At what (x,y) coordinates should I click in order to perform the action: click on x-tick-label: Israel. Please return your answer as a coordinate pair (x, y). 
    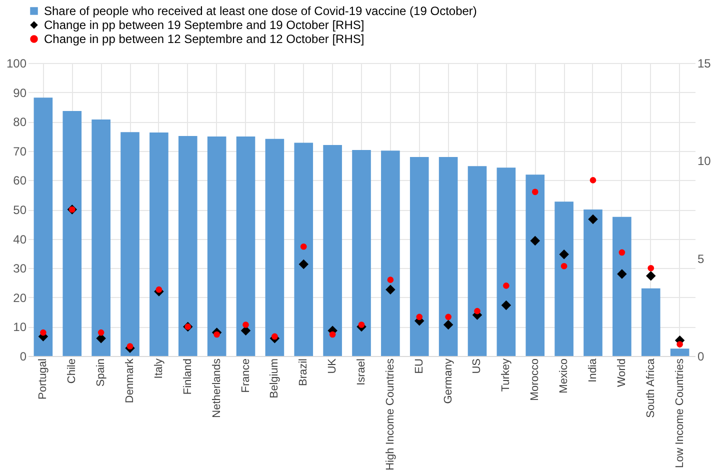
    Looking at the image, I should click on (362, 372).